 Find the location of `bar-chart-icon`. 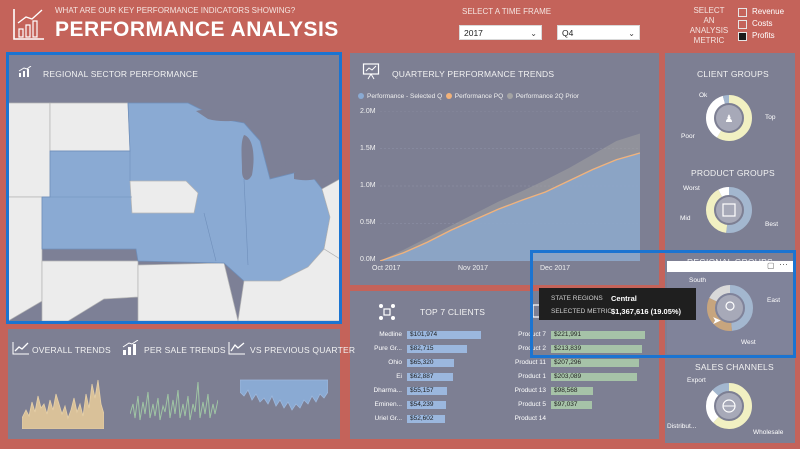

bar-chart-icon is located at coordinates (25, 71).